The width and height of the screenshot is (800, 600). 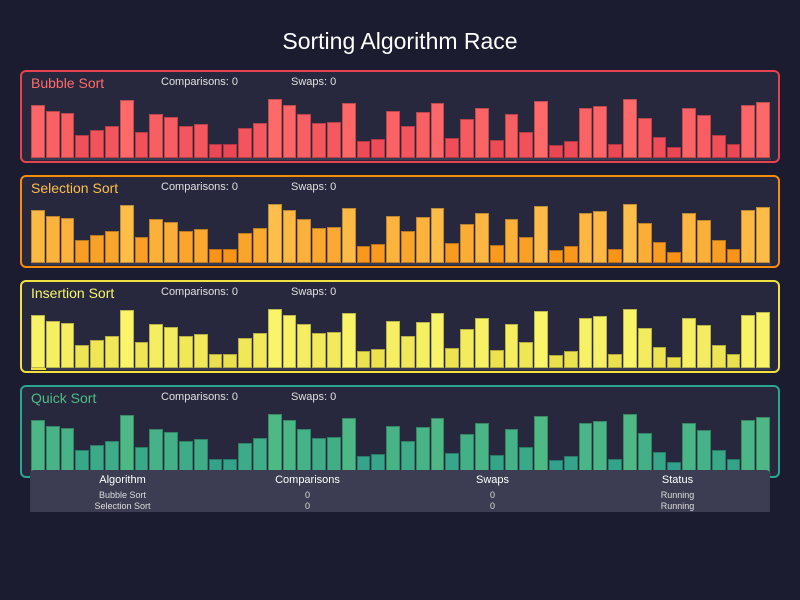 What do you see at coordinates (677, 506) in the screenshot?
I see `cell-status: Running` at bounding box center [677, 506].